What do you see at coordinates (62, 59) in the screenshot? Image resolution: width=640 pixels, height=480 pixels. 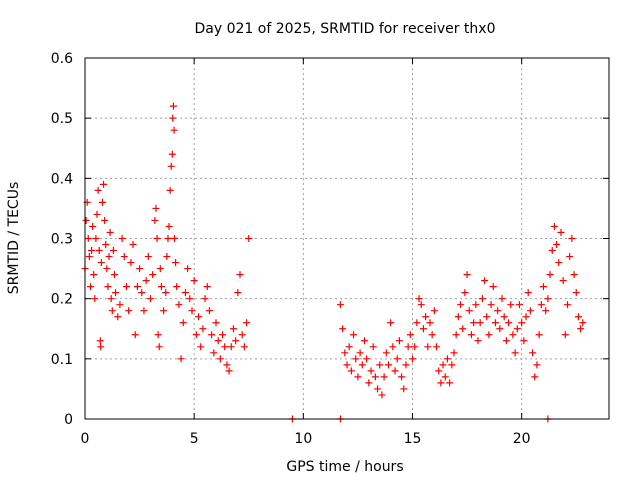 I see `y-tick-label: 0.6` at bounding box center [62, 59].